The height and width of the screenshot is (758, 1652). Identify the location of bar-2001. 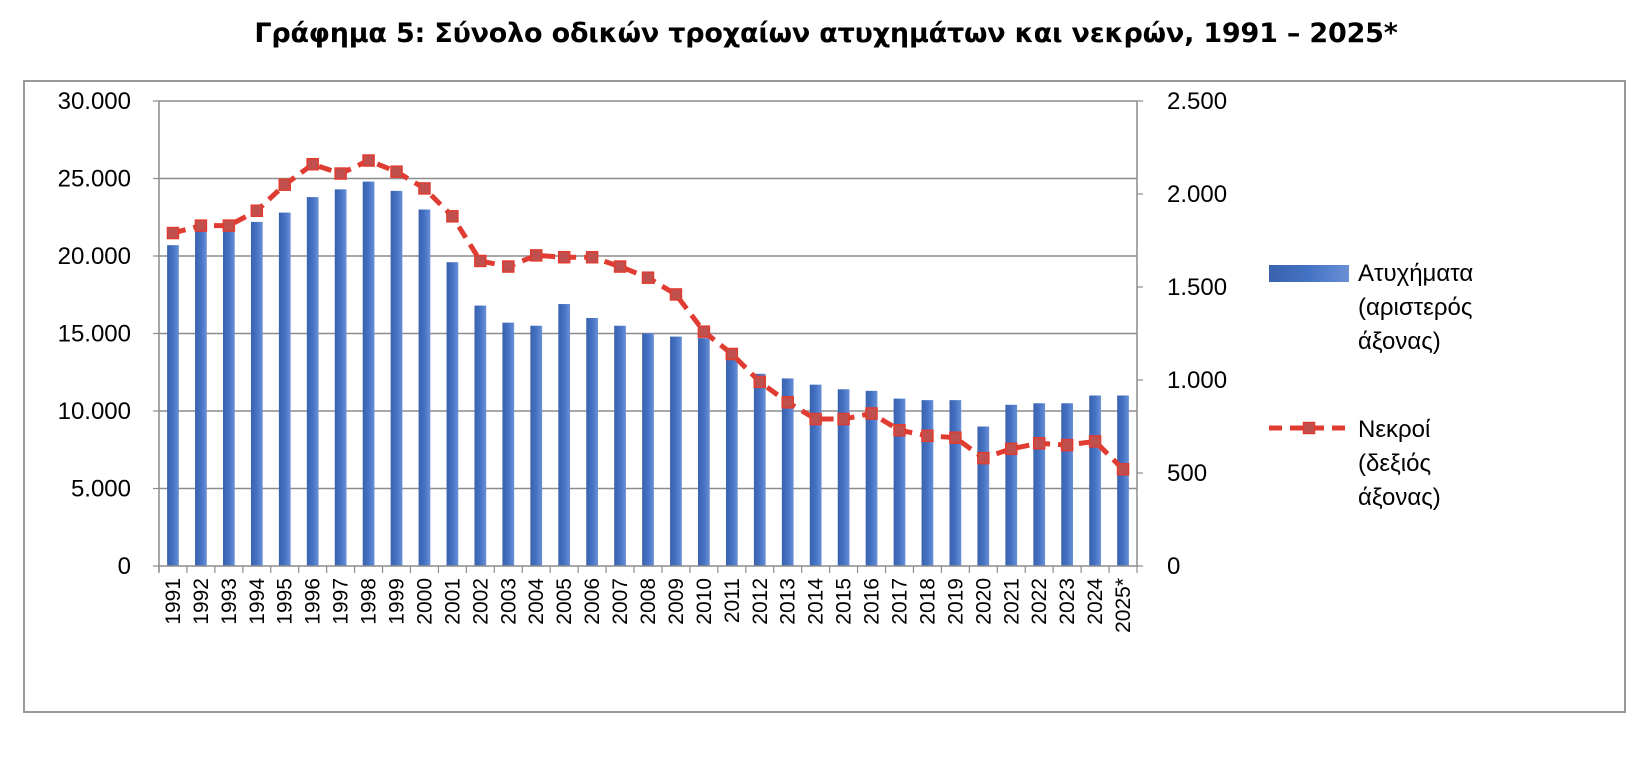
(452, 414).